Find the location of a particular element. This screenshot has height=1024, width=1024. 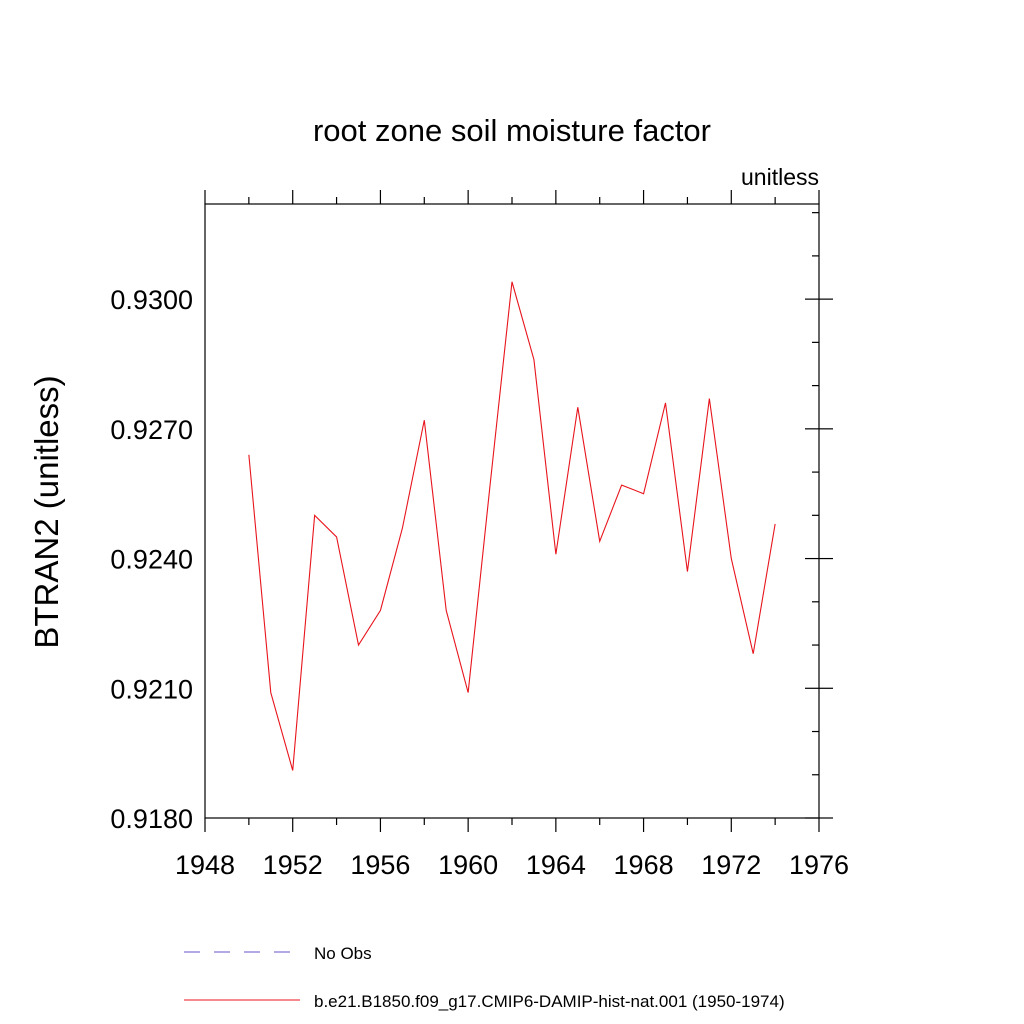

x-tick-label: 1964 is located at coordinates (556, 865).